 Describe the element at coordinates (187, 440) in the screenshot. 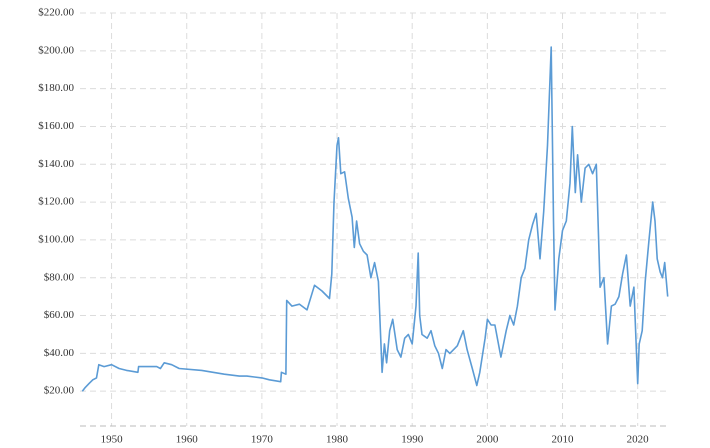

I see `x-tick-label: 1960` at that location.